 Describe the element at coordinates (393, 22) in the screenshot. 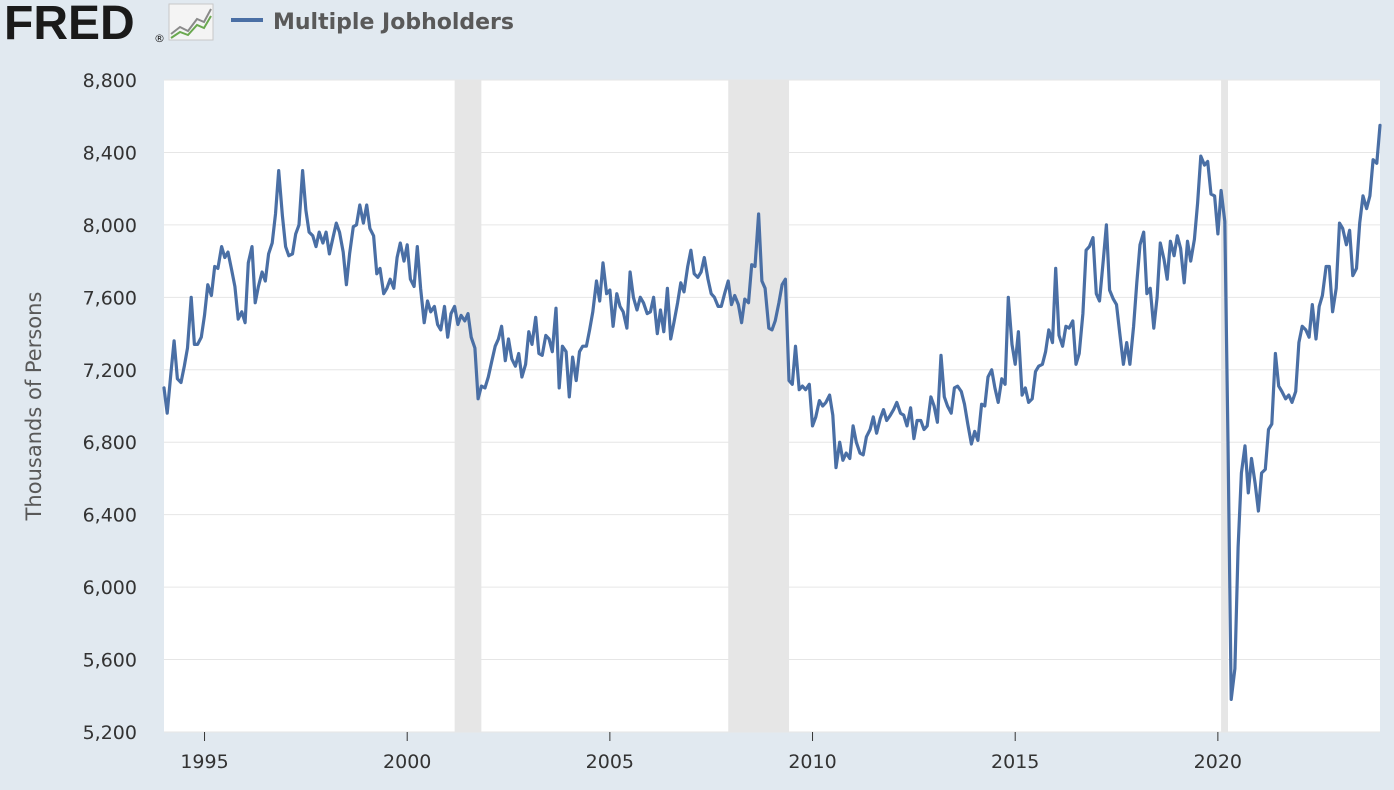

I see `legend-label: Multiple Jobholders` at that location.